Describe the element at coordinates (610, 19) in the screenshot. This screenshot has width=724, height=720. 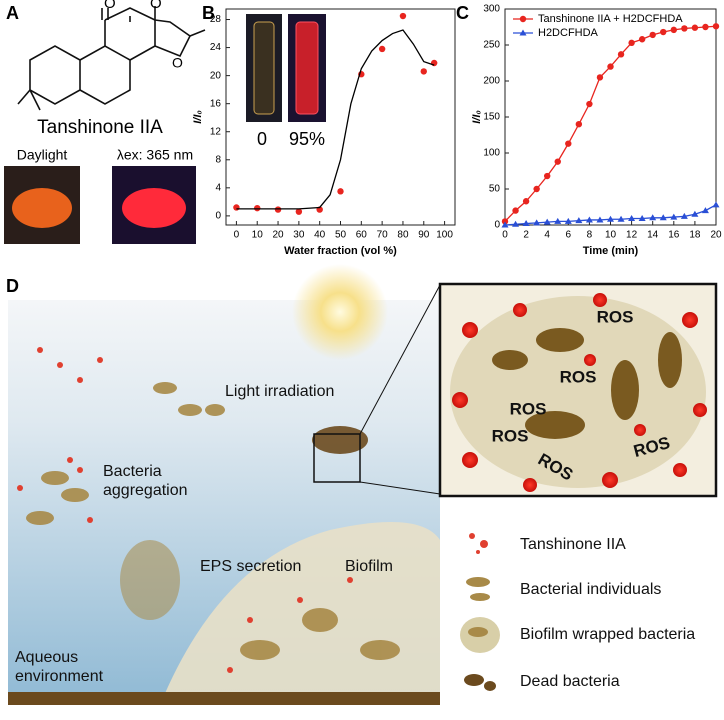
I see `legend-label: Tanshinone IIA + H2DCFHDA` at that location.